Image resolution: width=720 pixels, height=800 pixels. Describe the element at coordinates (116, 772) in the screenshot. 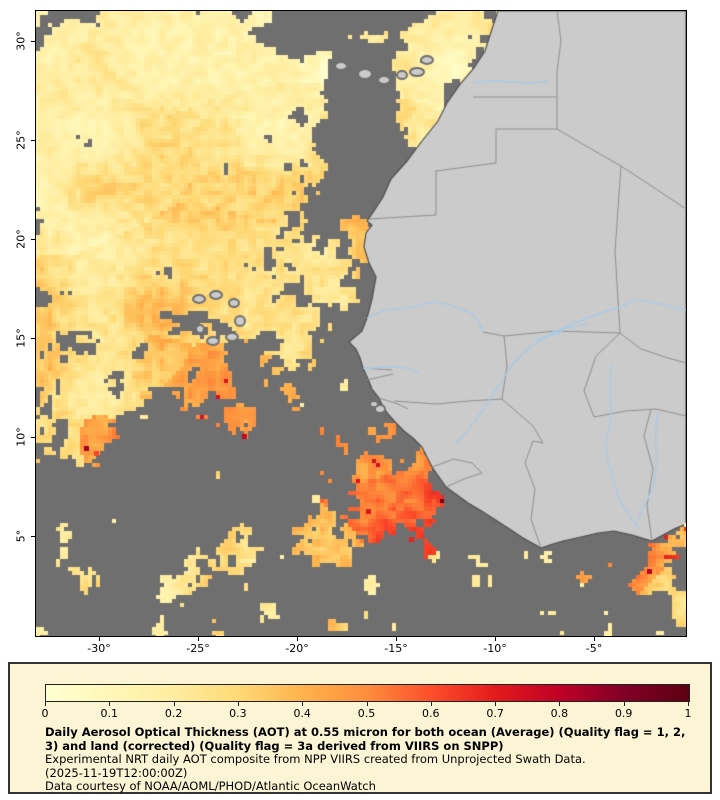

I see `legend-timestamp: (2025-11-19T12:00:00Z)` at that location.